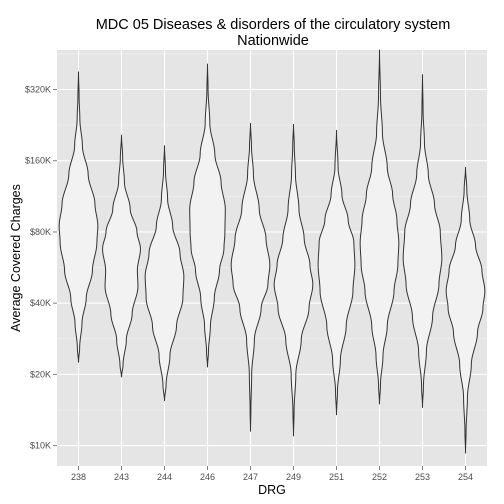 This screenshot has height=504, width=504. What do you see at coordinates (16, 258) in the screenshot?
I see `y-axis-title: Average Covered Charges` at bounding box center [16, 258].